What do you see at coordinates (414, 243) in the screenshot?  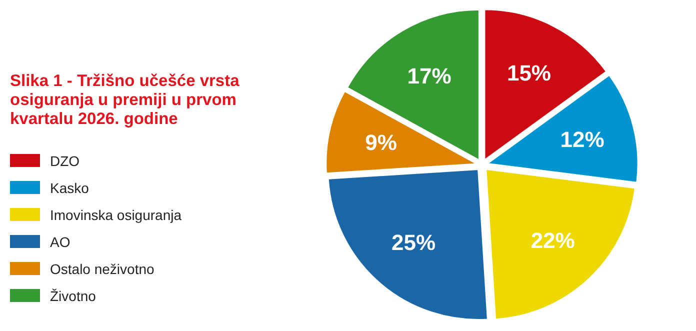 I see `data-label: 25%` at bounding box center [414, 243].